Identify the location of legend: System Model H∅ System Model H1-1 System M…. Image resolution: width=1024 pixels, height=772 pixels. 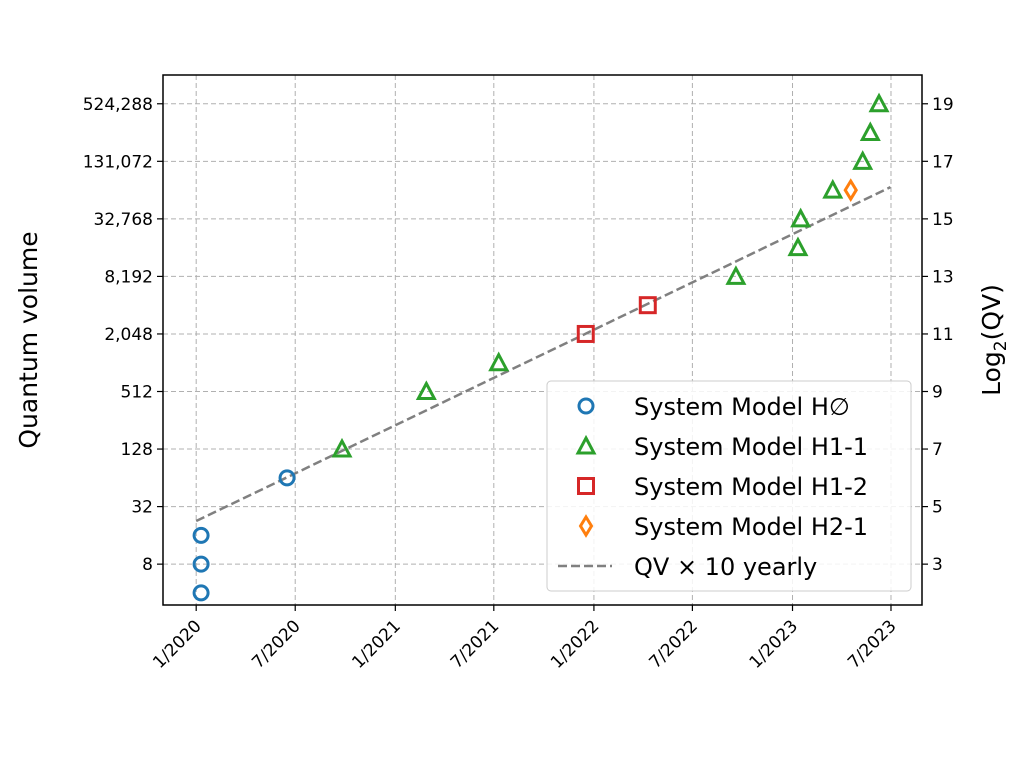
(729, 486).